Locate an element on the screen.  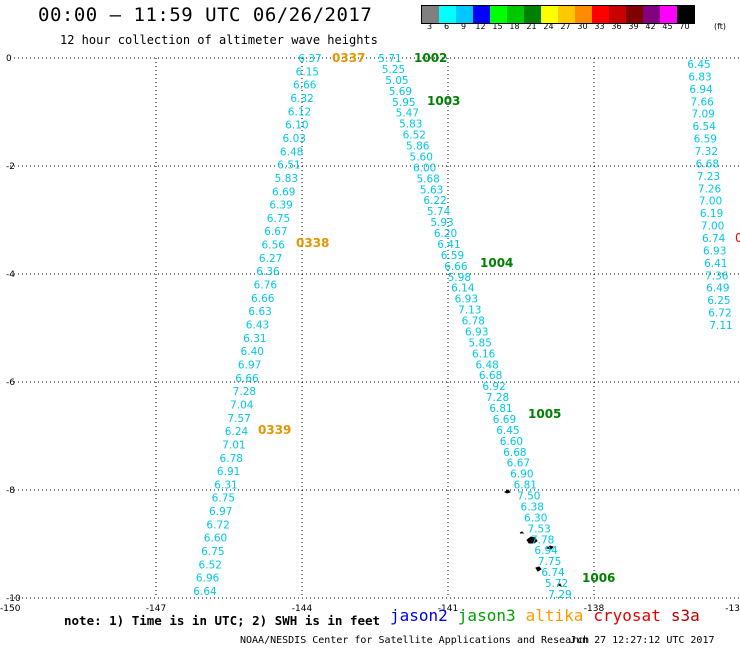
islands is located at coordinates (533, 538).